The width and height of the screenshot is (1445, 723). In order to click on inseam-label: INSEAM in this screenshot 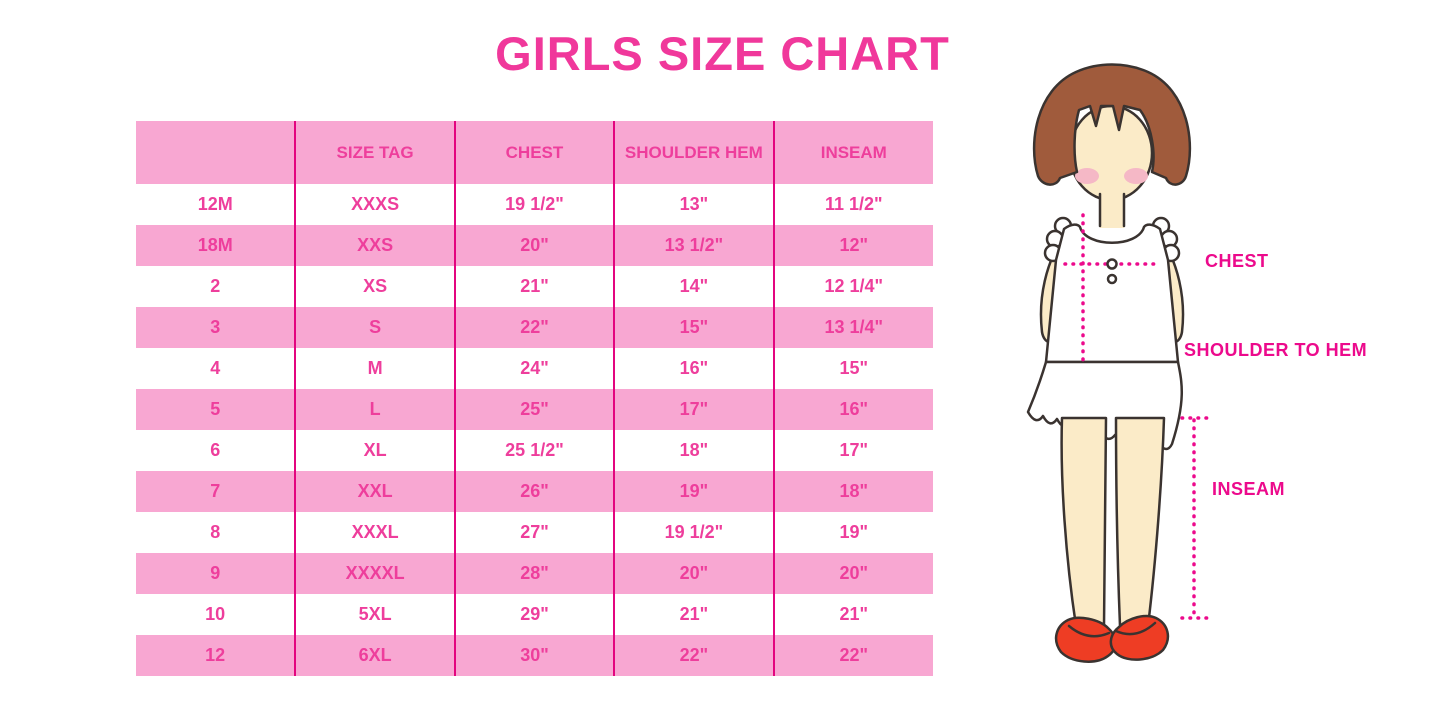, I will do `click(1249, 489)`.